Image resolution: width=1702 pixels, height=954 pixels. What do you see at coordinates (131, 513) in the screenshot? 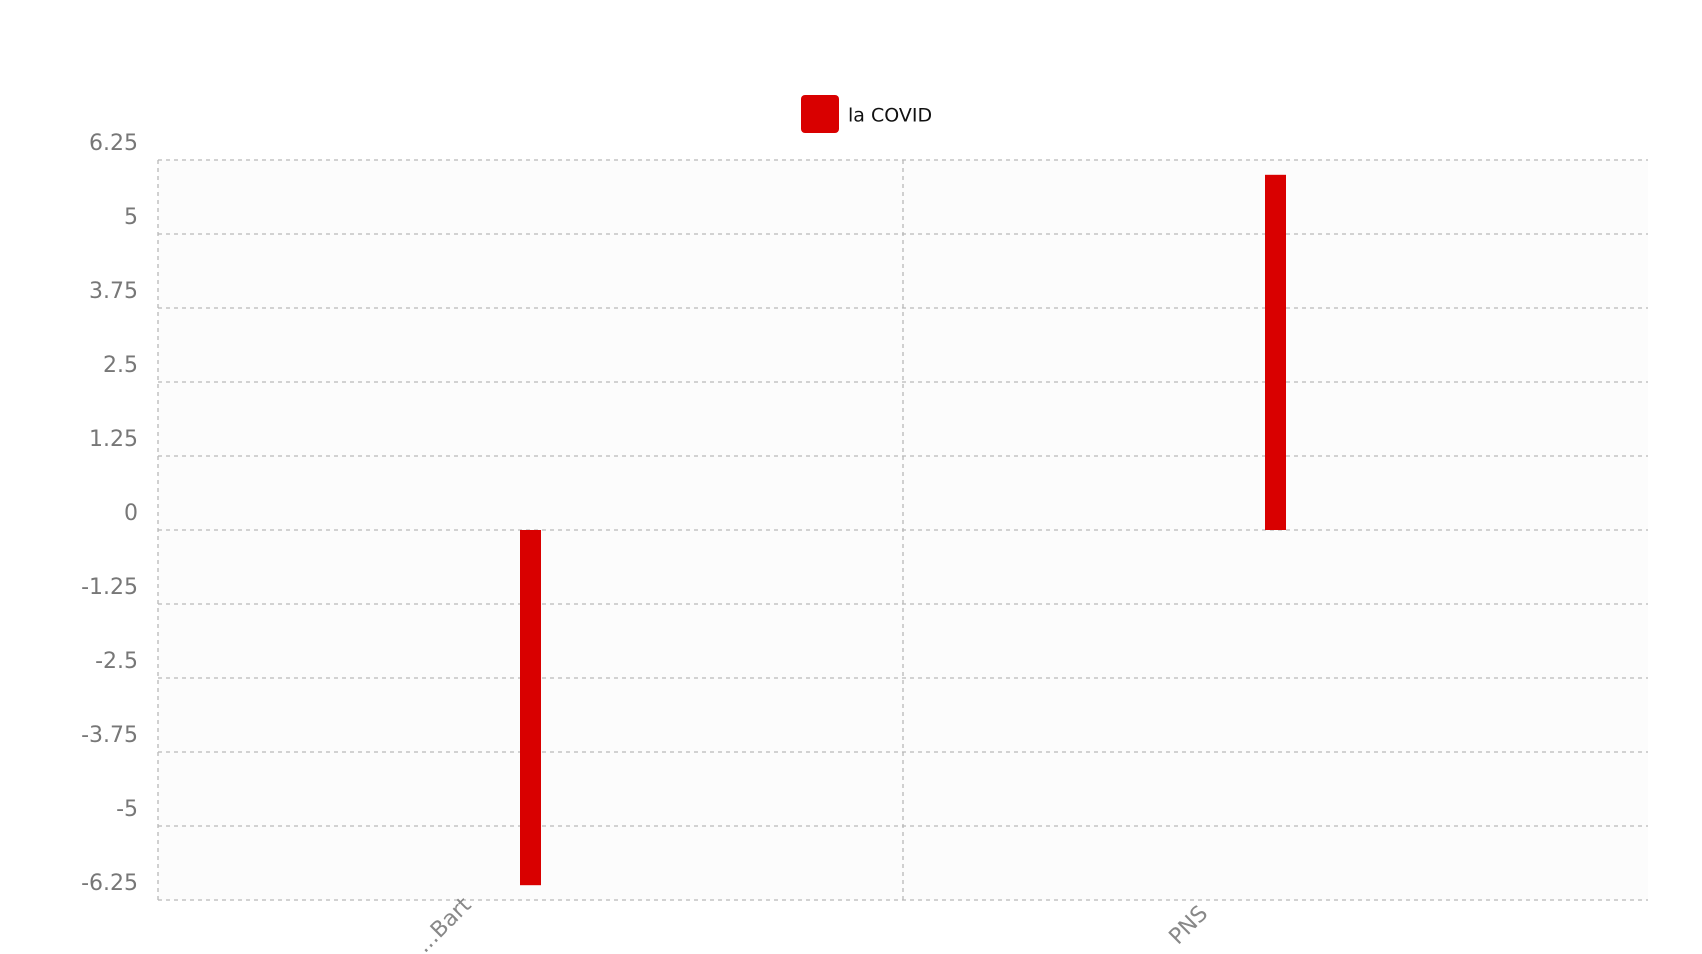
I see `y-tick-label: 0` at bounding box center [131, 513].